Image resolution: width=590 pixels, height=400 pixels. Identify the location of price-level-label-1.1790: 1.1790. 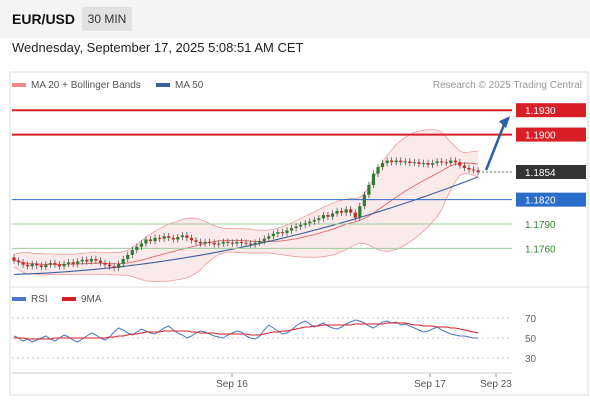
(540, 225).